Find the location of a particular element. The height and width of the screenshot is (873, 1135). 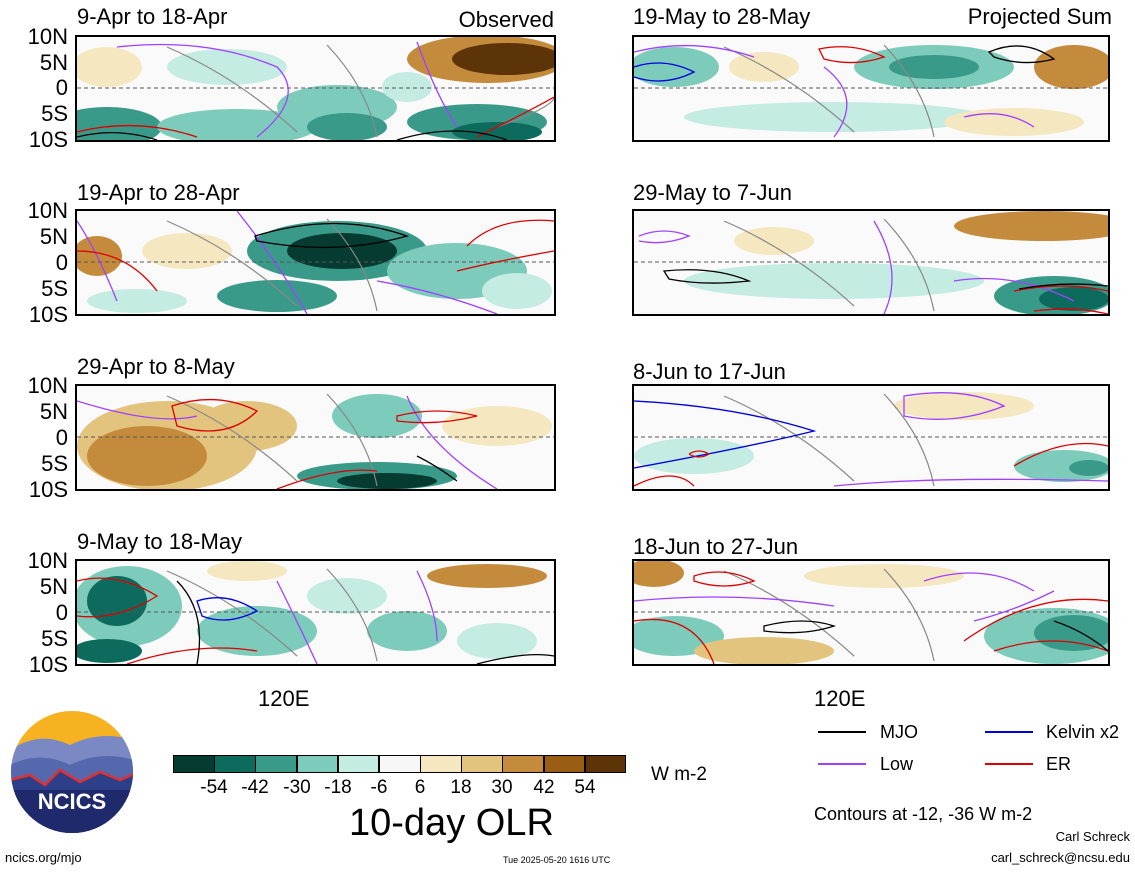

legend-label-low: Low is located at coordinates (897, 764).